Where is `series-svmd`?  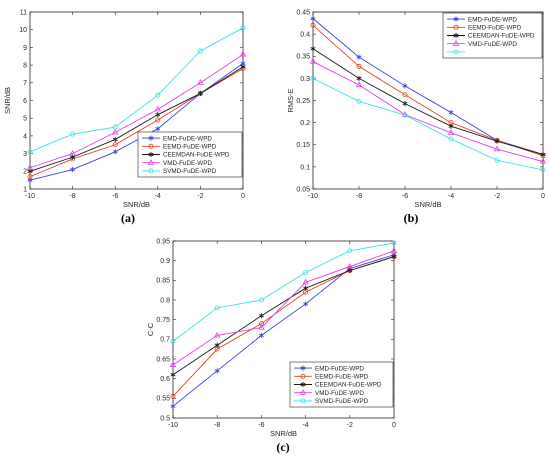
series-svmd is located at coordinates (428, 124).